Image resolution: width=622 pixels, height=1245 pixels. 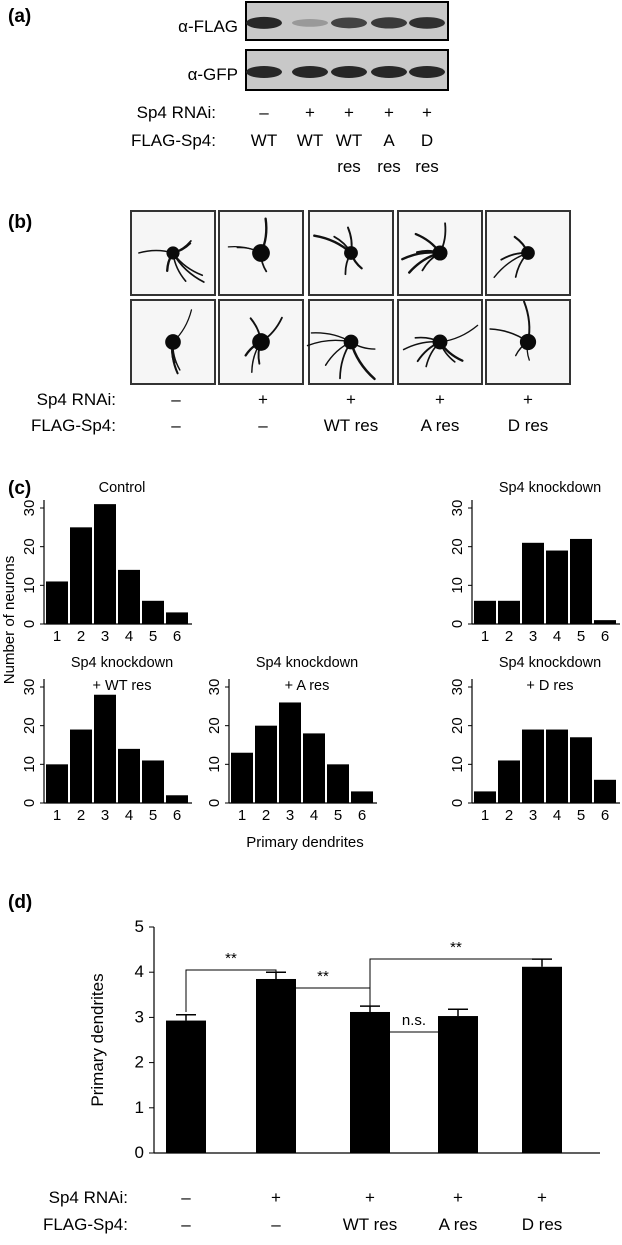 What do you see at coordinates (139, 926) in the screenshot?
I see `y-tick-label: 5` at bounding box center [139, 926].